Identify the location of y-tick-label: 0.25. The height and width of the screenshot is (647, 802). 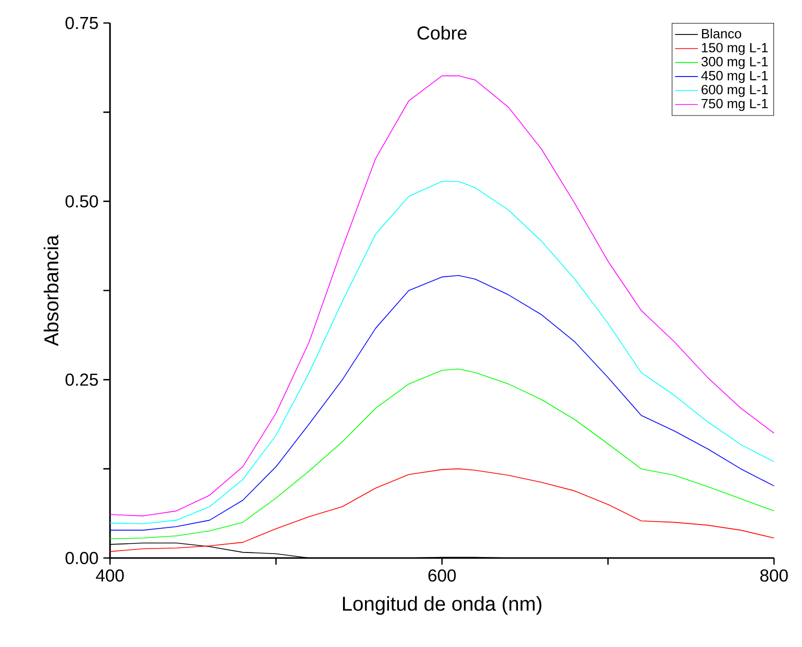
(82, 380).